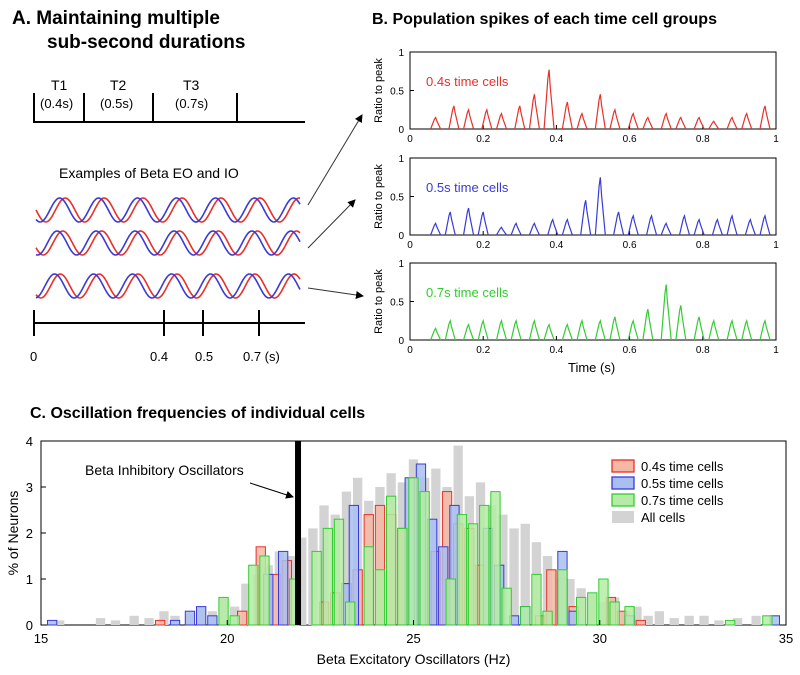  I want to click on interval-t1-name: T1, so click(59, 85).